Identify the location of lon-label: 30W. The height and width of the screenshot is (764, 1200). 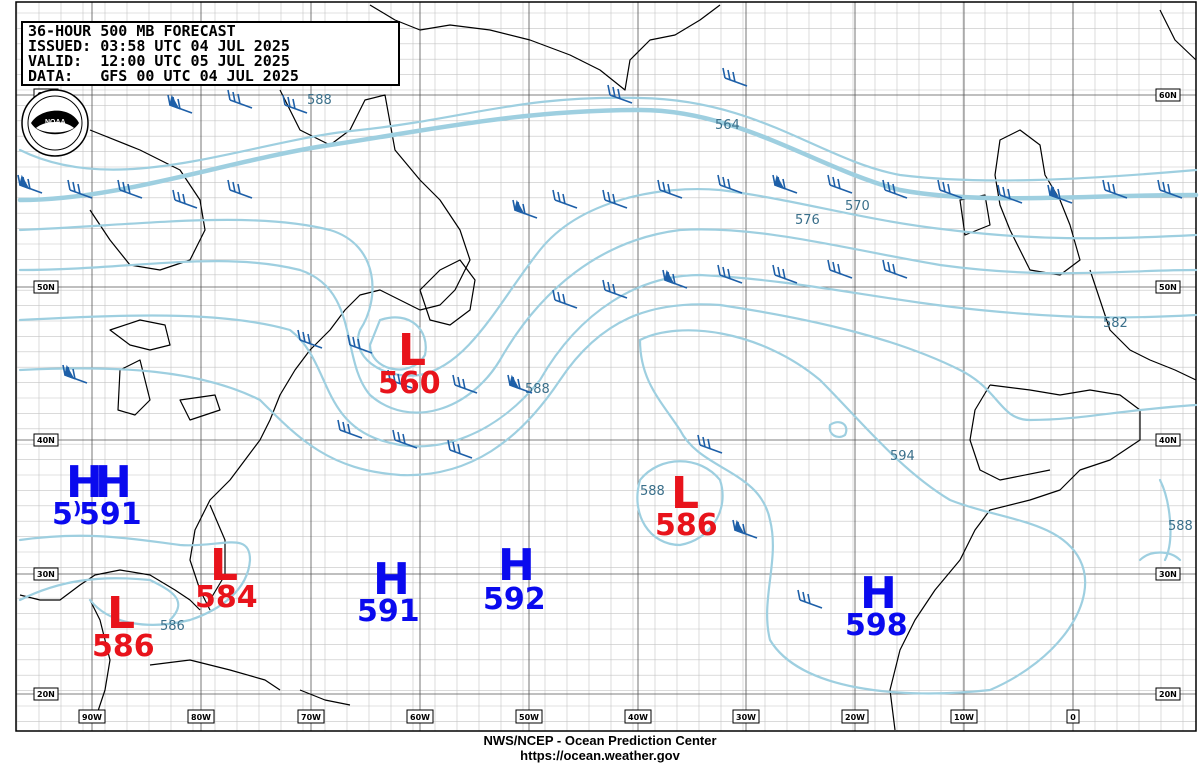
(746, 717).